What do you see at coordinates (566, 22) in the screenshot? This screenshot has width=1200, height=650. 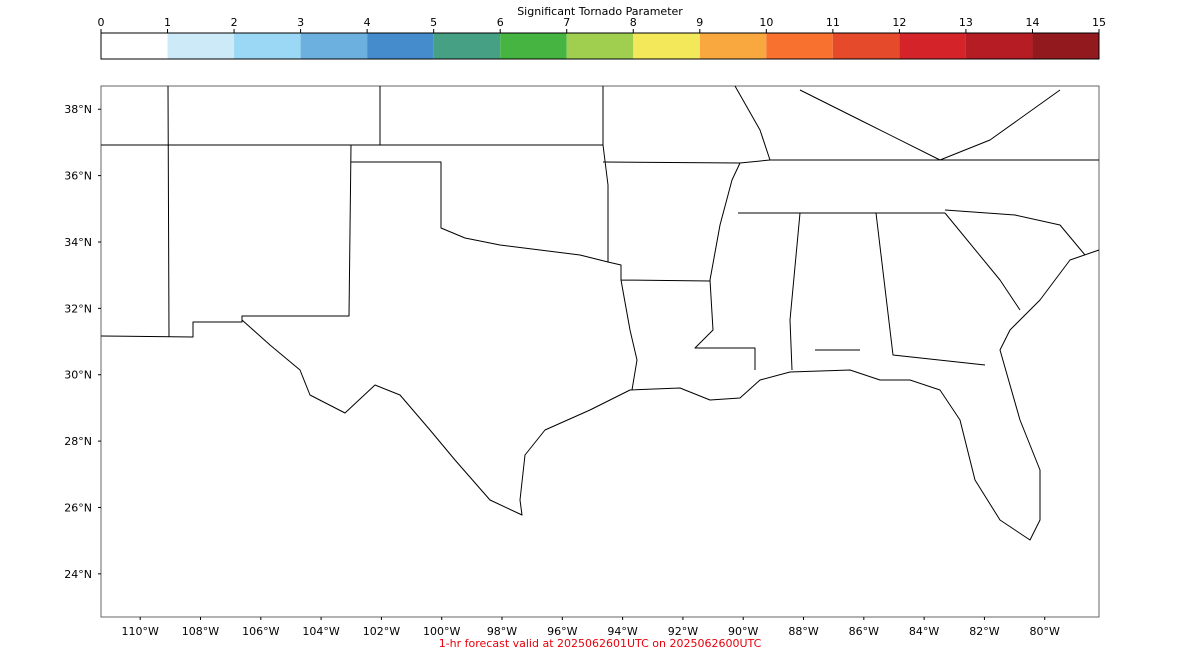 I see `colorbar-tick-label: 7` at bounding box center [566, 22].